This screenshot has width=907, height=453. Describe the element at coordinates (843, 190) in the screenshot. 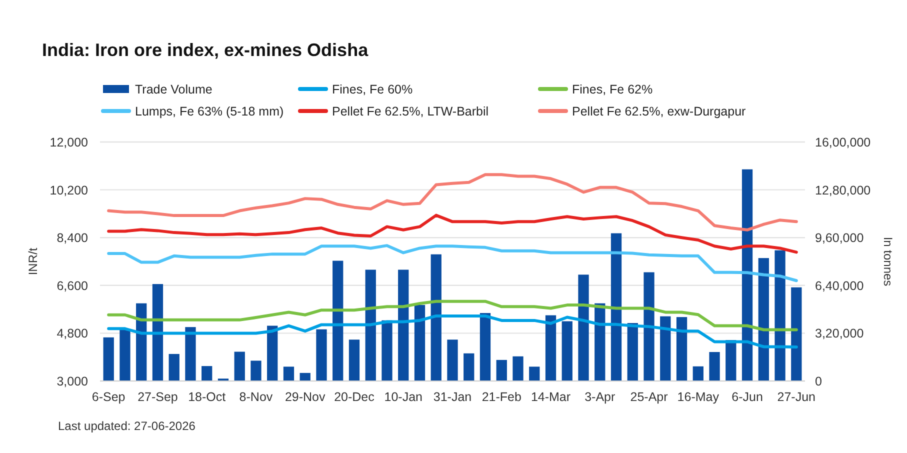

I see `y2-tick-label: 12,80,000` at that location.